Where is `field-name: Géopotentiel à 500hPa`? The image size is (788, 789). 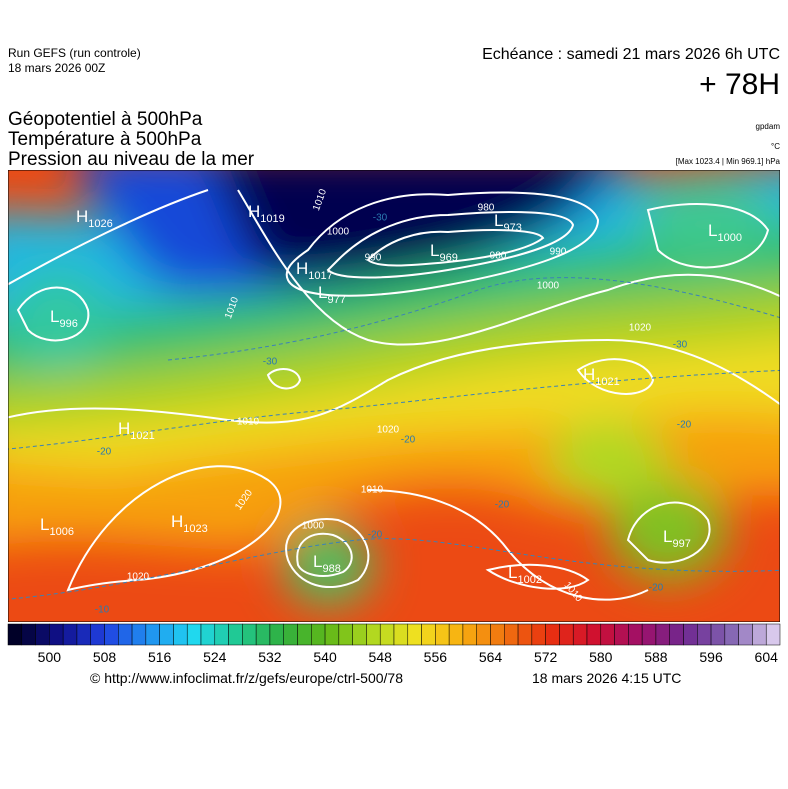
field-name: Géopotentiel à 500hPa is located at coordinates (105, 119).